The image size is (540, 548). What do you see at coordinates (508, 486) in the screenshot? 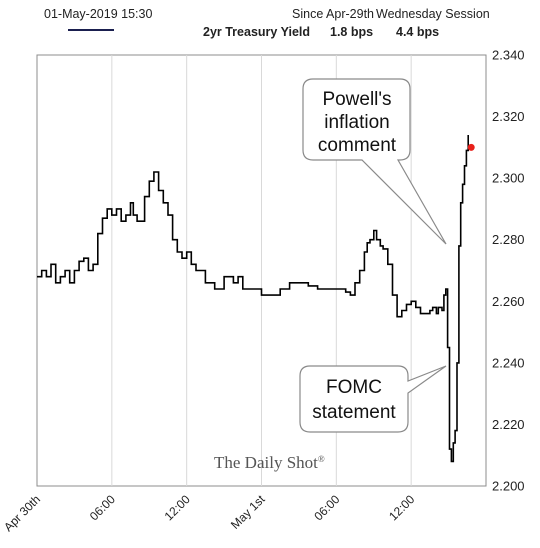
I see `y-tick-label: 2.200` at bounding box center [508, 486].